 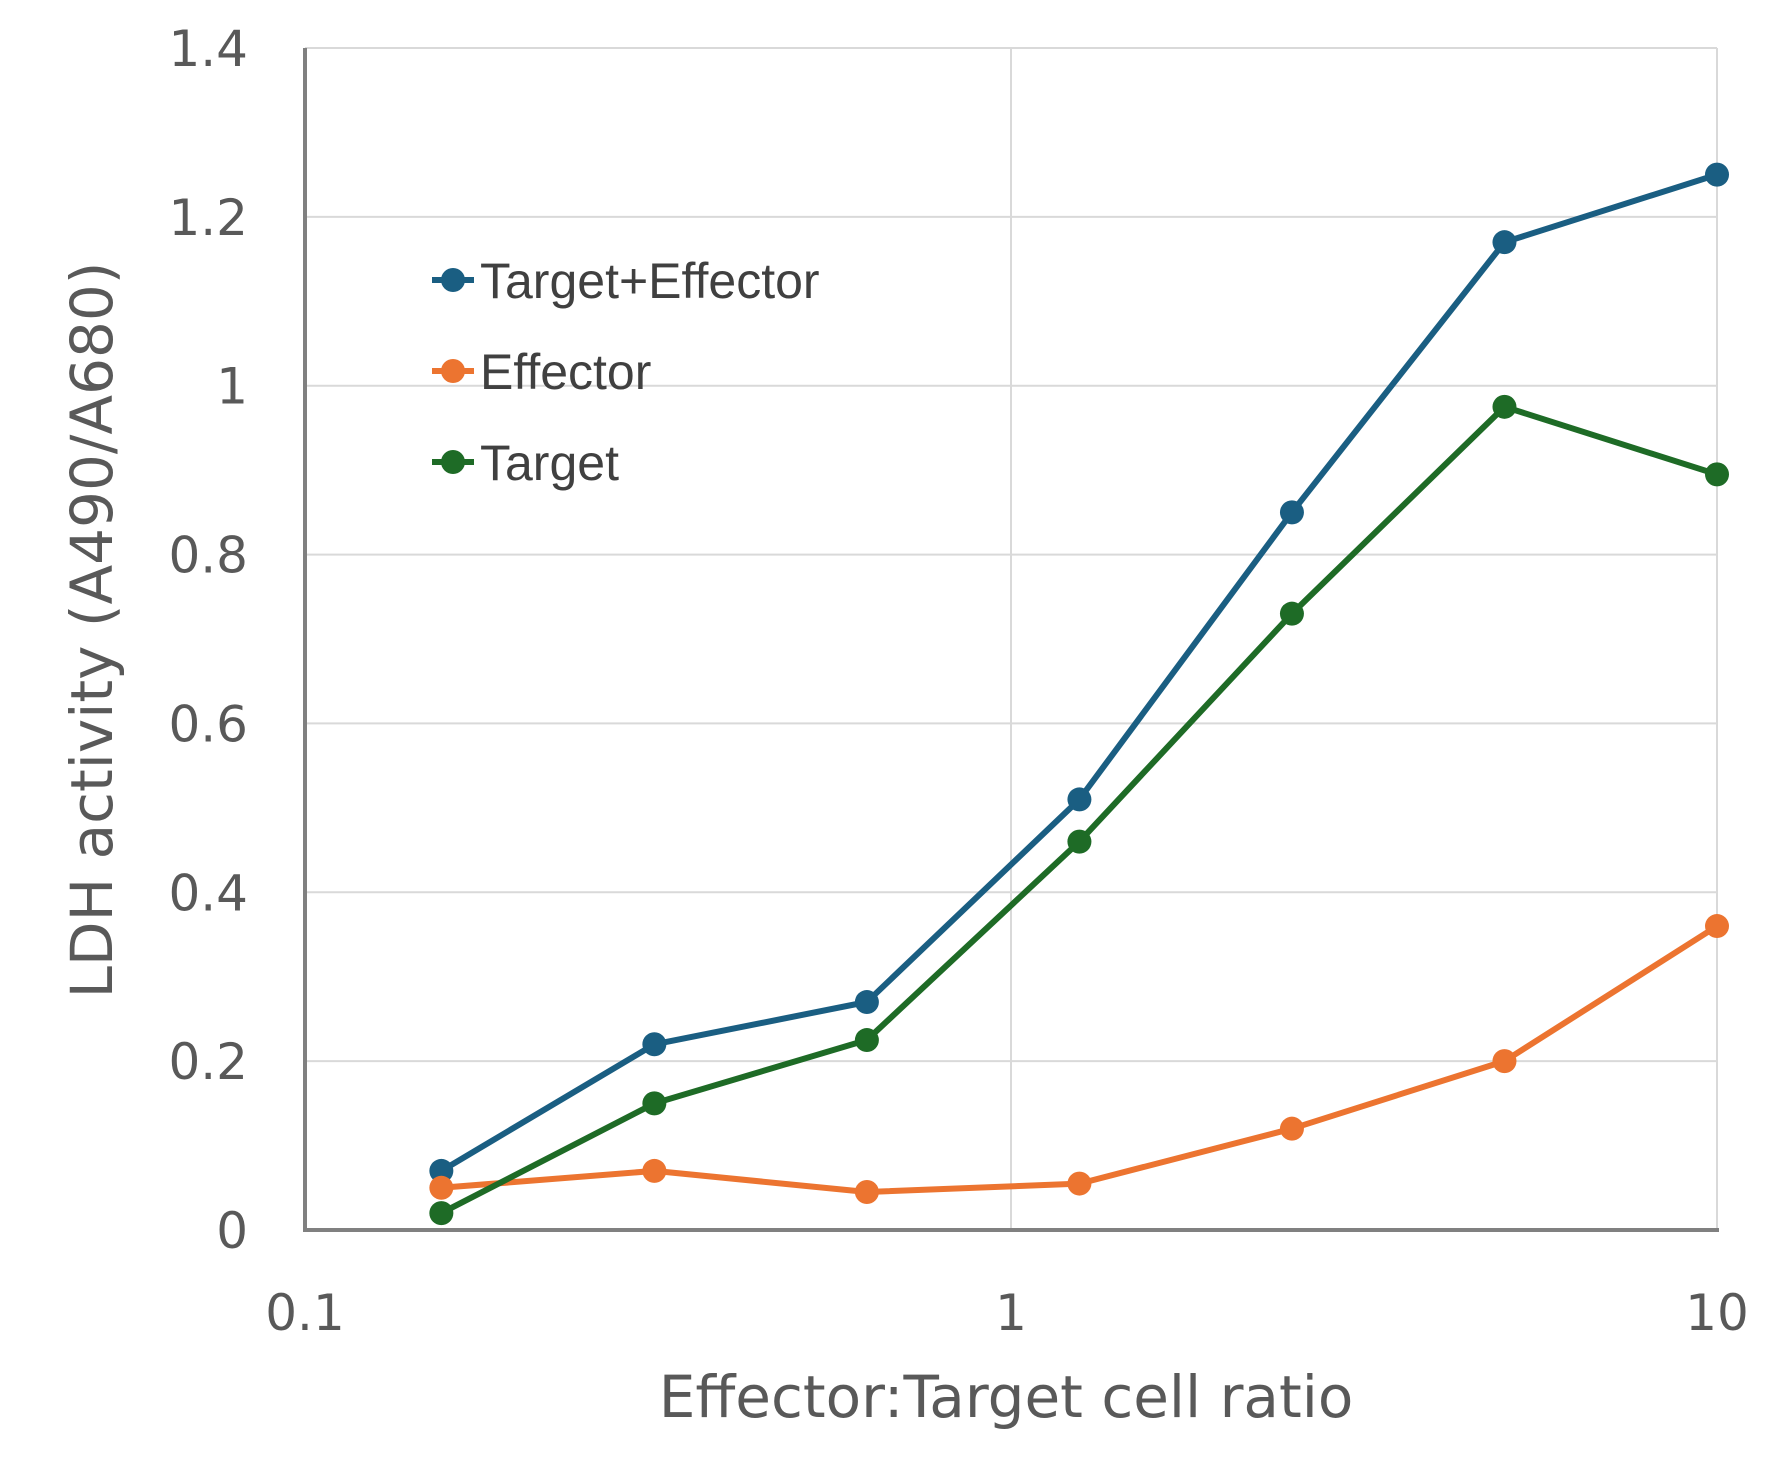 What do you see at coordinates (208, 556) in the screenshot?
I see `y-tick-label: 0.8` at bounding box center [208, 556].